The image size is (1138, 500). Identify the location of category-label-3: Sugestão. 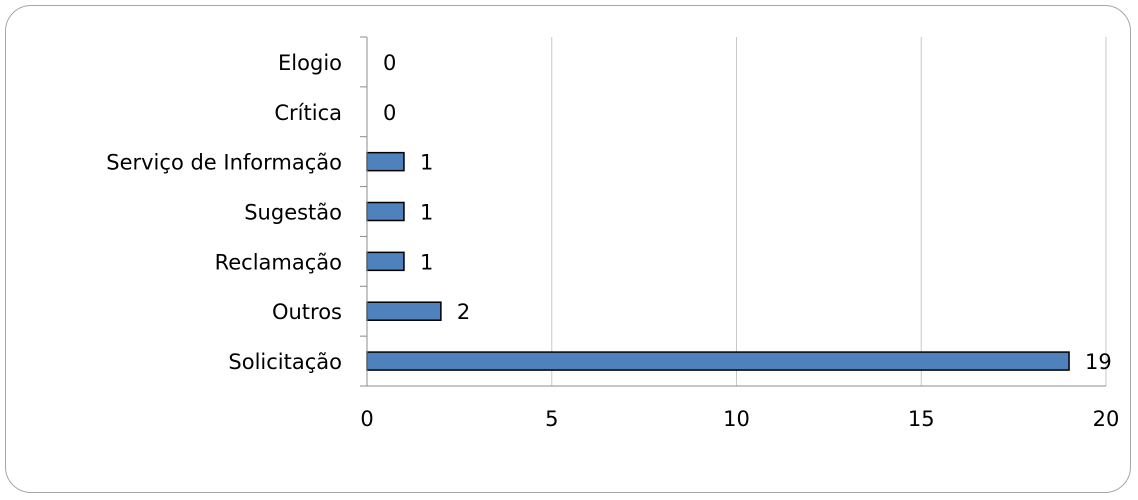
(293, 213).